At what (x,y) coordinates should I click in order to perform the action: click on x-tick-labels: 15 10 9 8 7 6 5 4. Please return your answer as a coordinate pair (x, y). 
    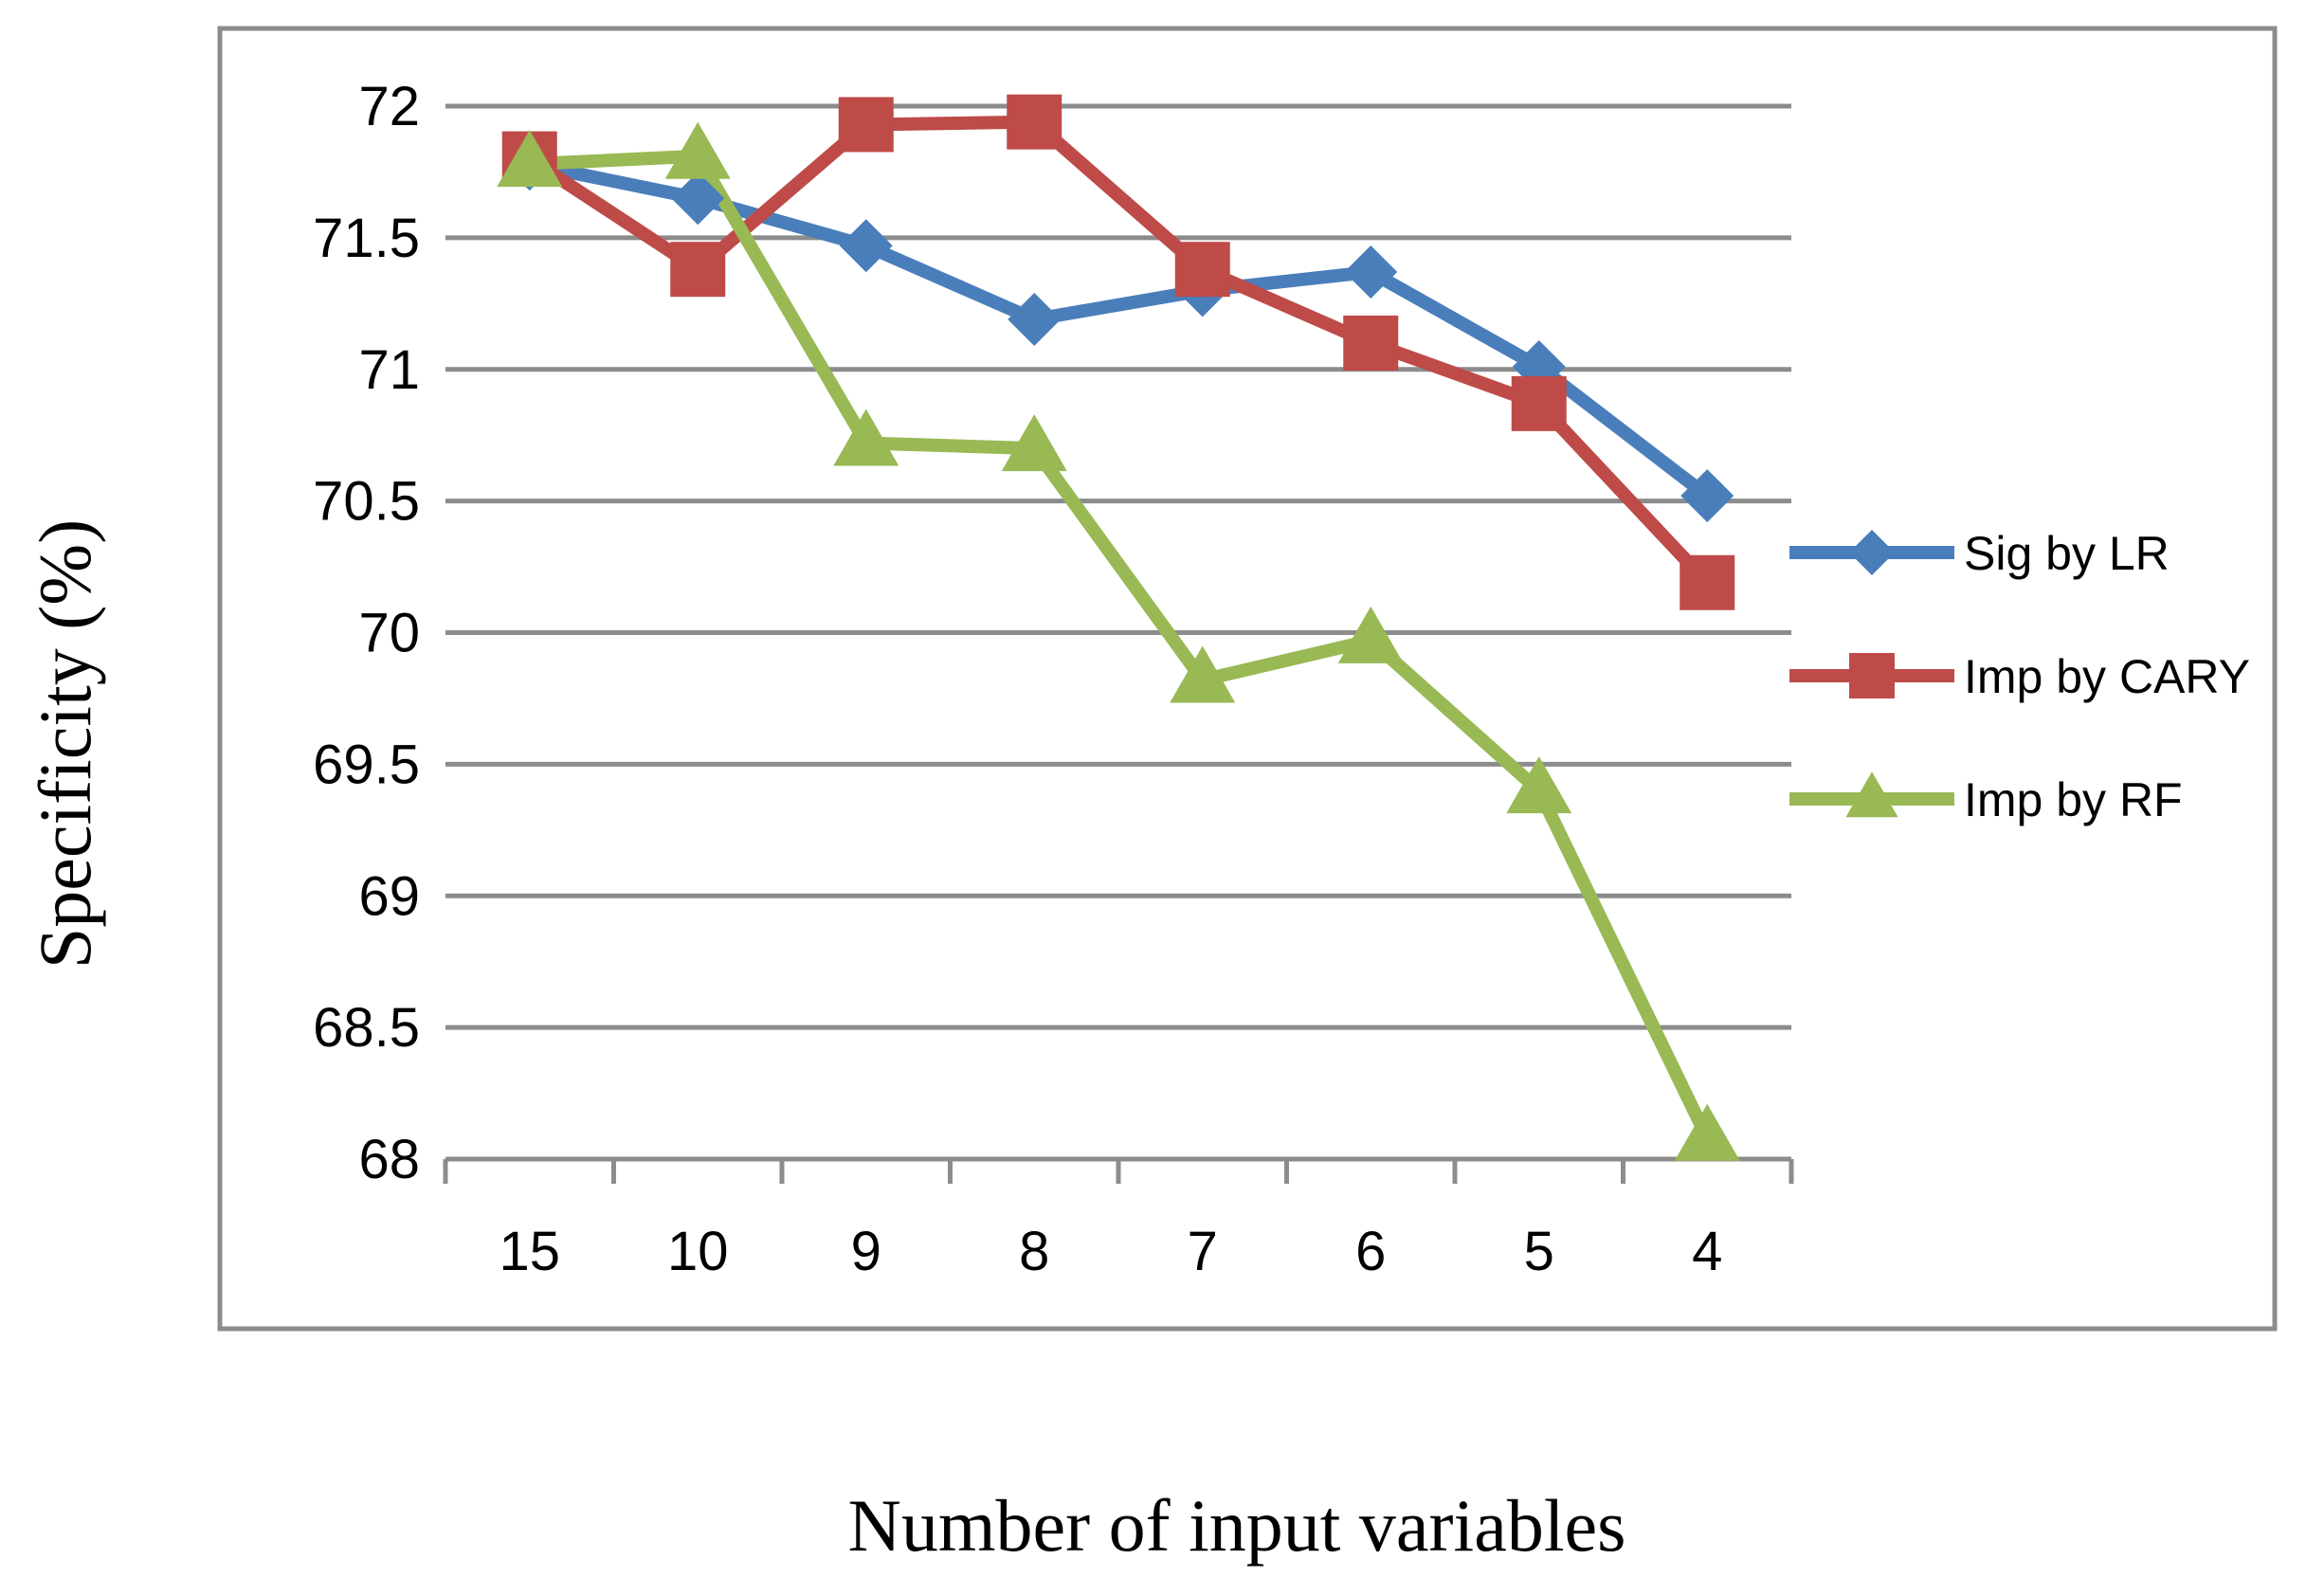
    Looking at the image, I should click on (1110, 1252).